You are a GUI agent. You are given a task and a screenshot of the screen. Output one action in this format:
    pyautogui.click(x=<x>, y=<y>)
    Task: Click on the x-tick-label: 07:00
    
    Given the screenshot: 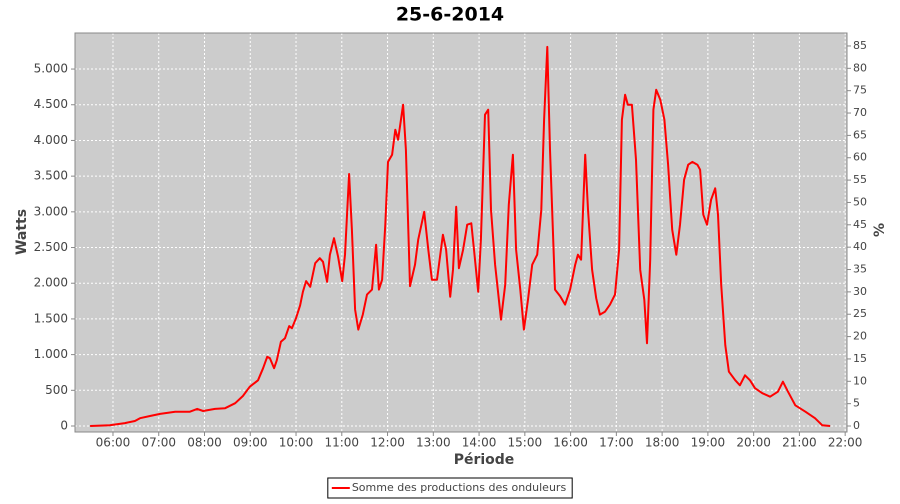 What is the action you would take?
    pyautogui.click(x=158, y=443)
    